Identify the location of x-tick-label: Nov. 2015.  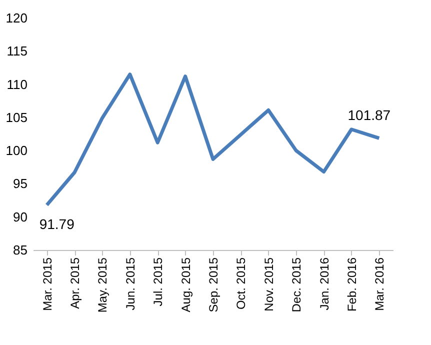
(269, 284).